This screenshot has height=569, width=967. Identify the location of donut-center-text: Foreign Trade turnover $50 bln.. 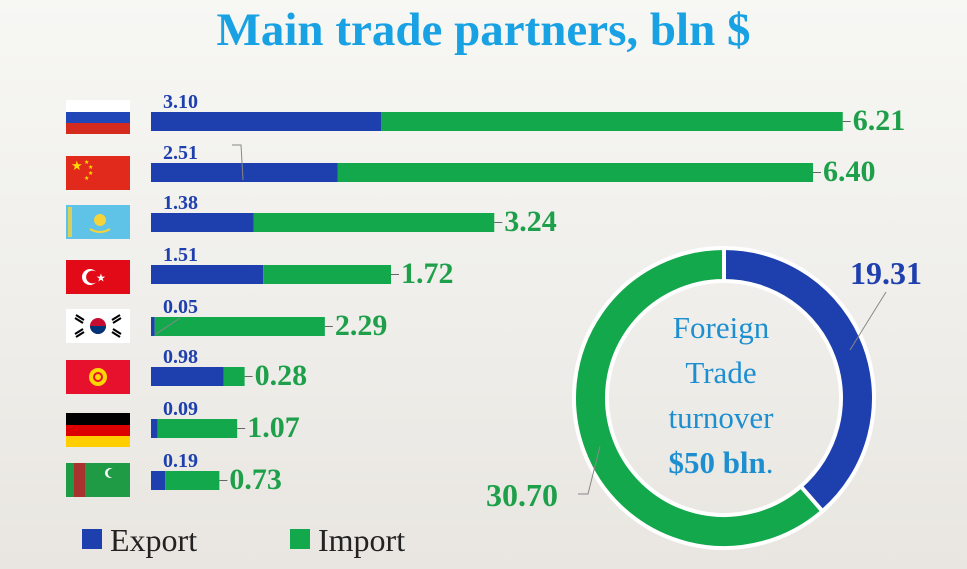
(721, 395).